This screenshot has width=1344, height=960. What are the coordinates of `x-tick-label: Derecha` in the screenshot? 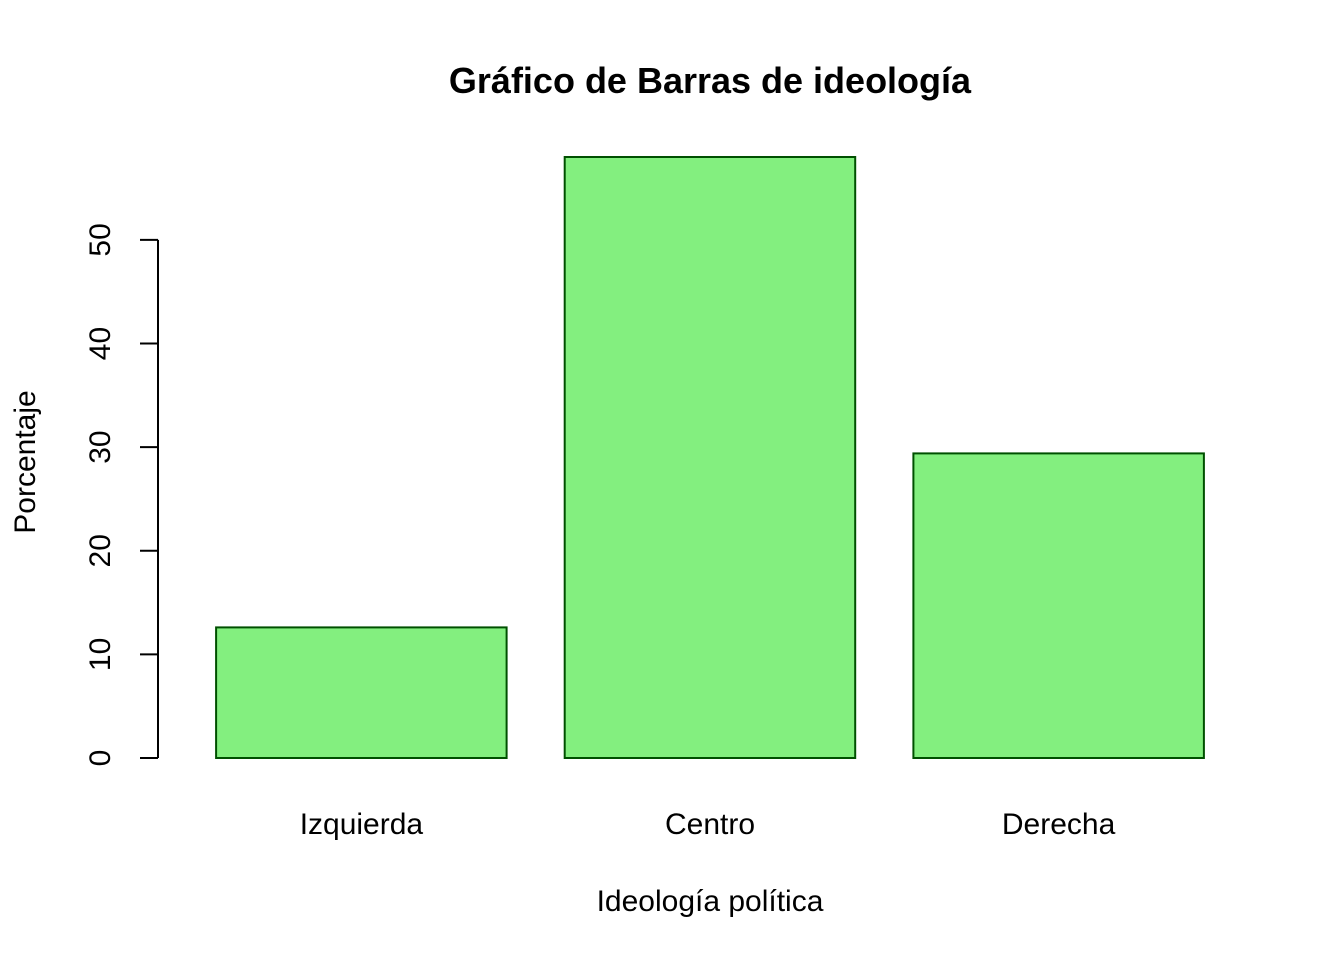 It's located at (1059, 824).